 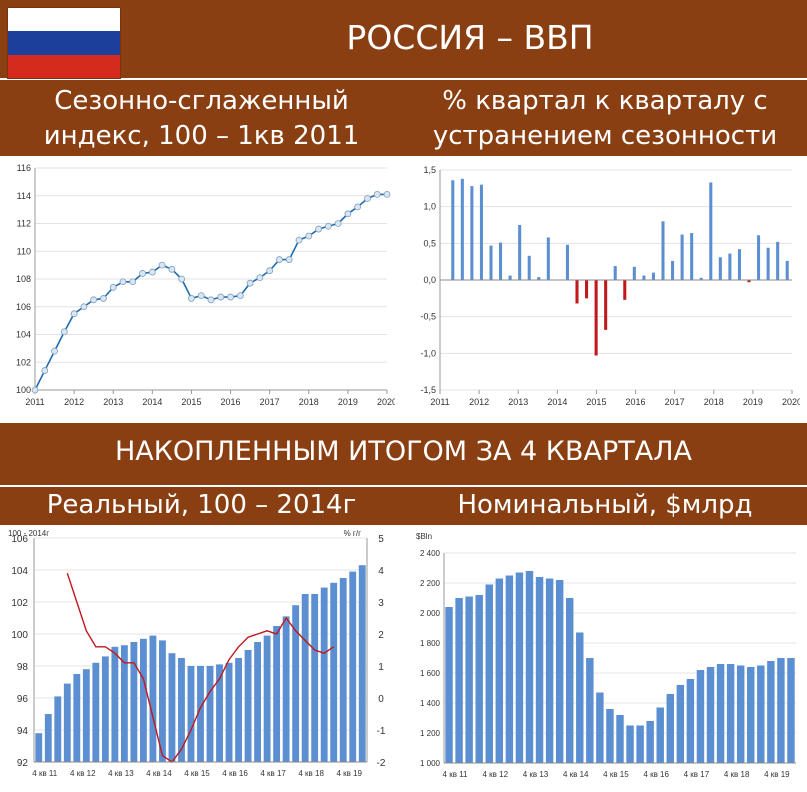 I want to click on x-tick-label: 4 кв 18, so click(x=311, y=773).